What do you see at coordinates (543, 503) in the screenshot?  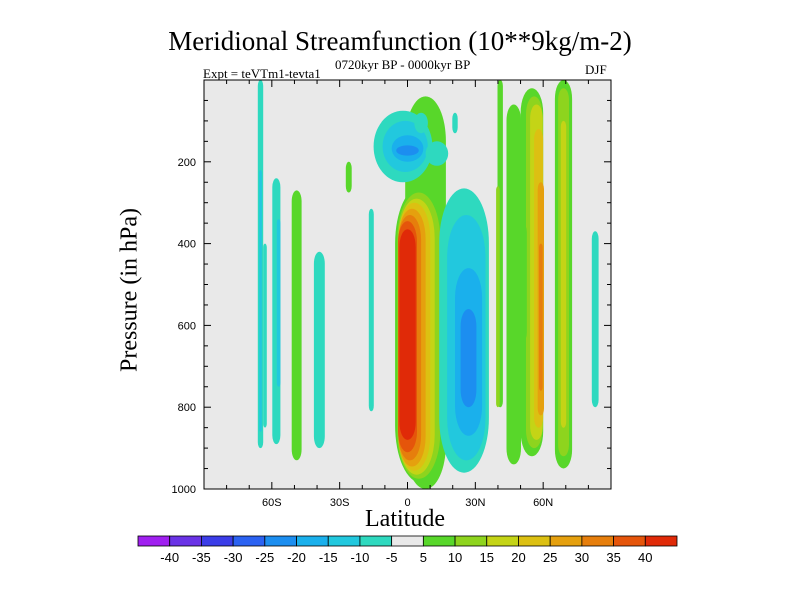 I see `x-tick-label: 60N` at bounding box center [543, 503].